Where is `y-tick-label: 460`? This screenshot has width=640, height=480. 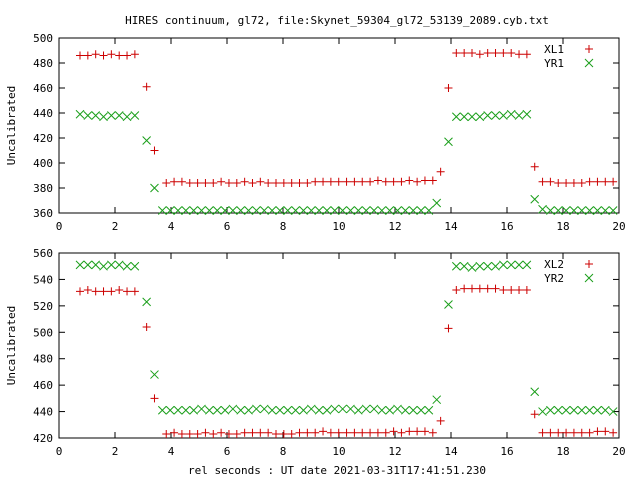 y-tick-label: 460 is located at coordinates (43, 88).